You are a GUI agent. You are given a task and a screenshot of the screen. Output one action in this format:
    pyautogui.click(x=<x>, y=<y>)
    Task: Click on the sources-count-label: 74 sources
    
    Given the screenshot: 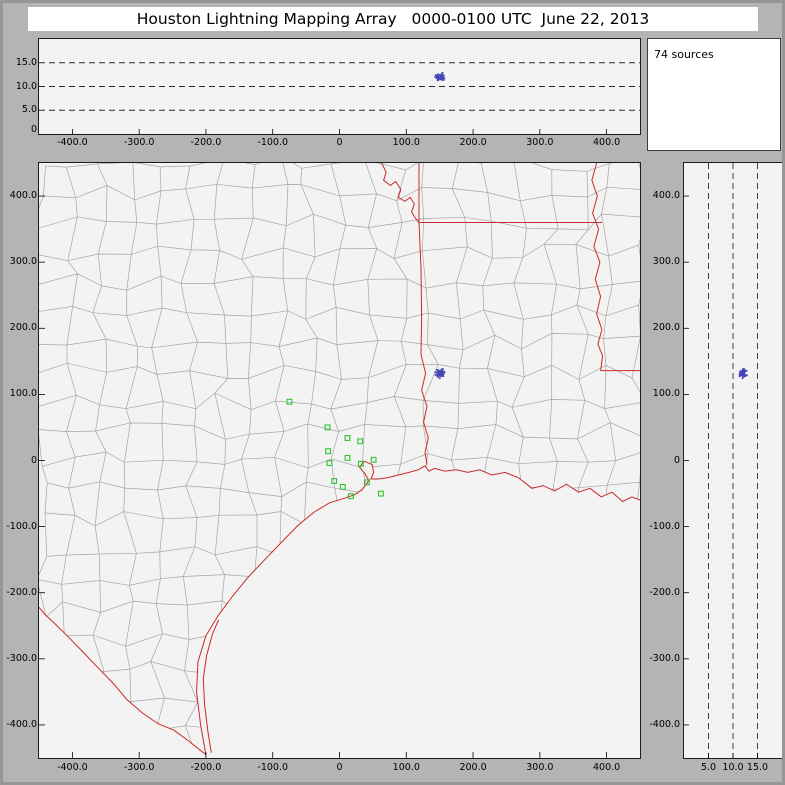 What is the action you would take?
    pyautogui.click(x=684, y=54)
    